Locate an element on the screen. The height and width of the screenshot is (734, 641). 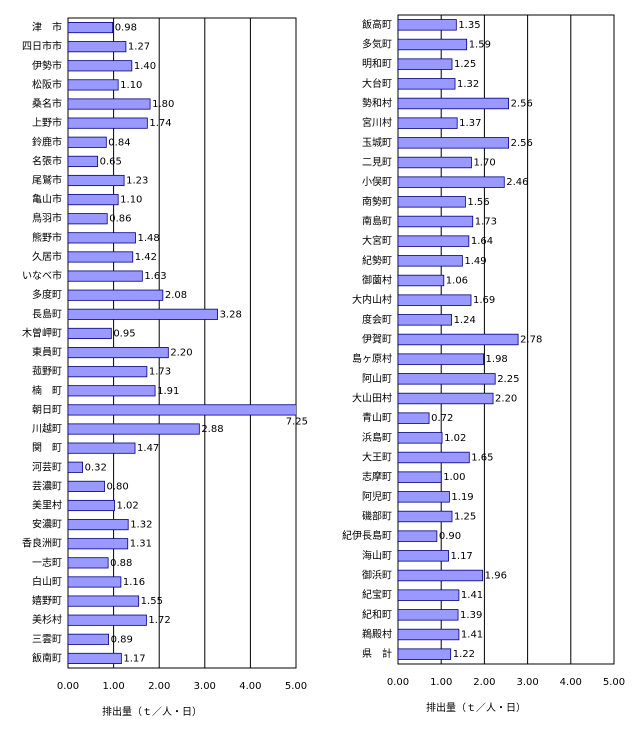
value-label: 1.65 is located at coordinates (482, 458).